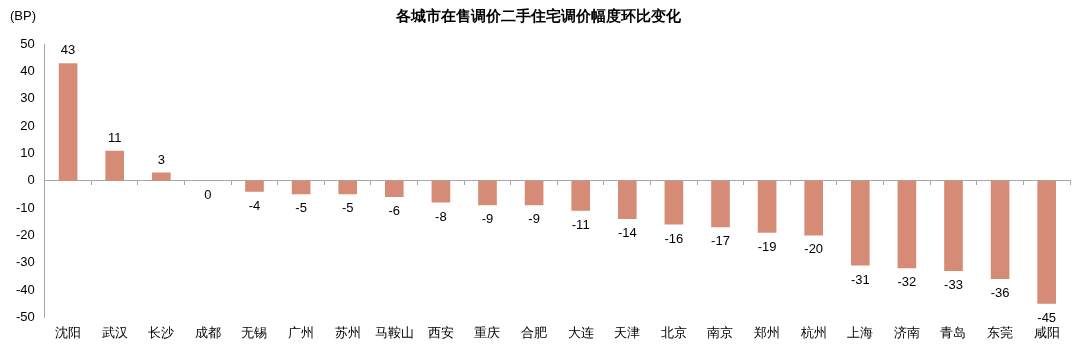 The height and width of the screenshot is (349, 1080). Describe the element at coordinates (25, 316) in the screenshot. I see `y-tick-label: -50` at that location.